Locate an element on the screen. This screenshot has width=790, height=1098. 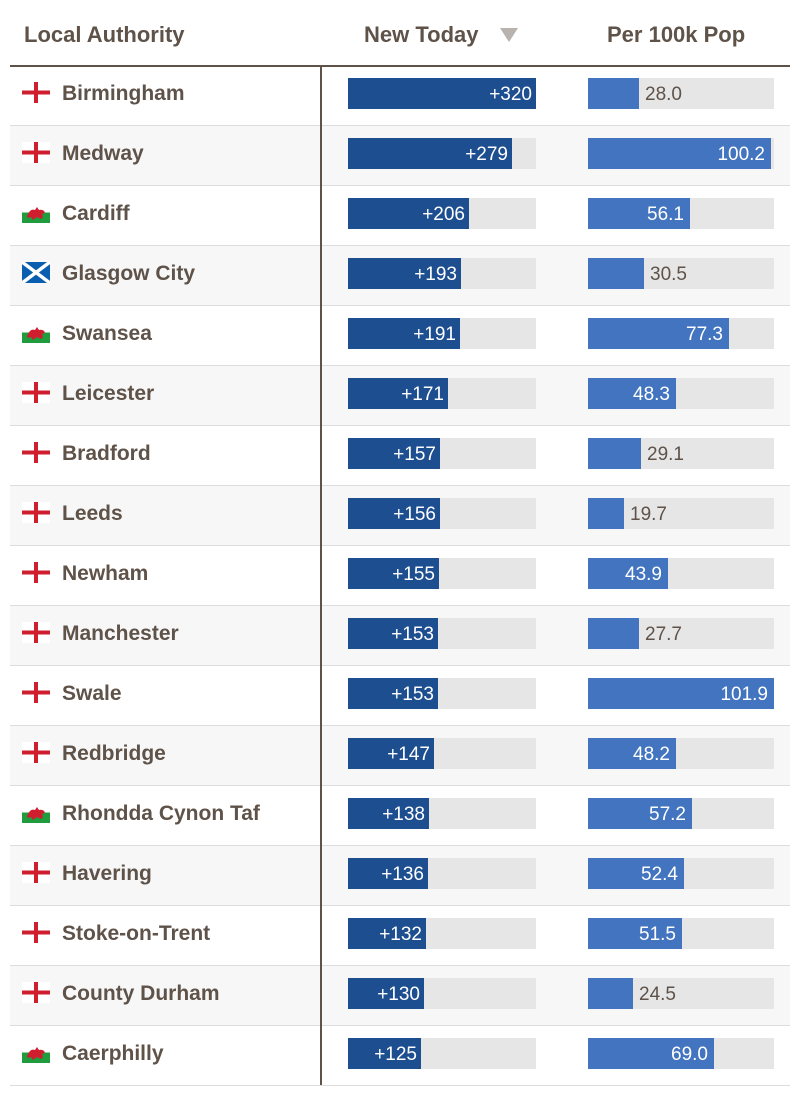
table-row: Redbridge +147 48.2 is located at coordinates (400, 756).